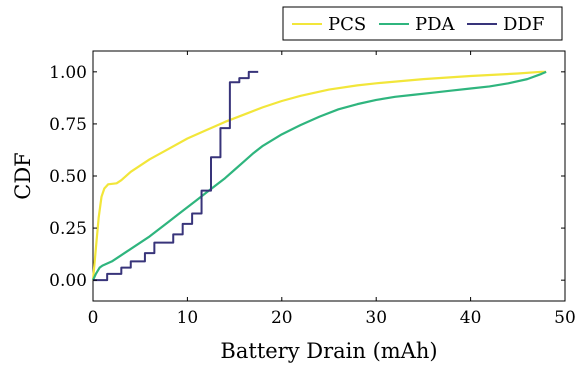  Describe the element at coordinates (68, 281) in the screenshot. I see `y-tick-label: 0.00` at that location.